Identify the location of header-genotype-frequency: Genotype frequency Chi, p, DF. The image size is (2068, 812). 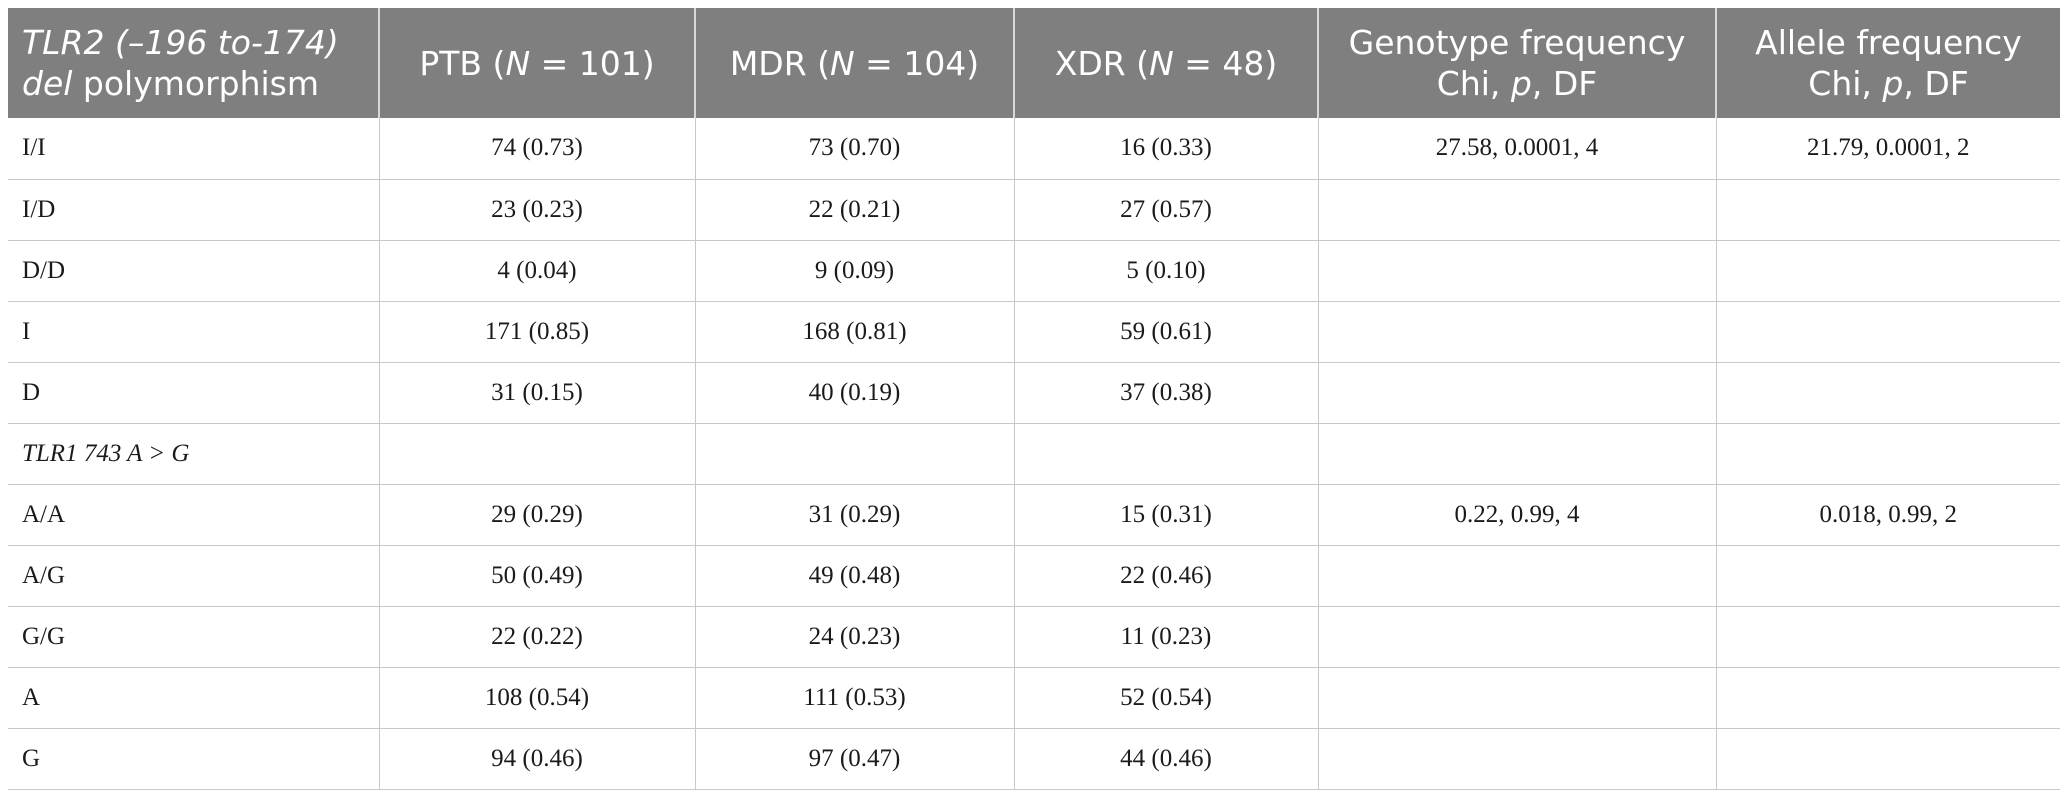
(1517, 63).